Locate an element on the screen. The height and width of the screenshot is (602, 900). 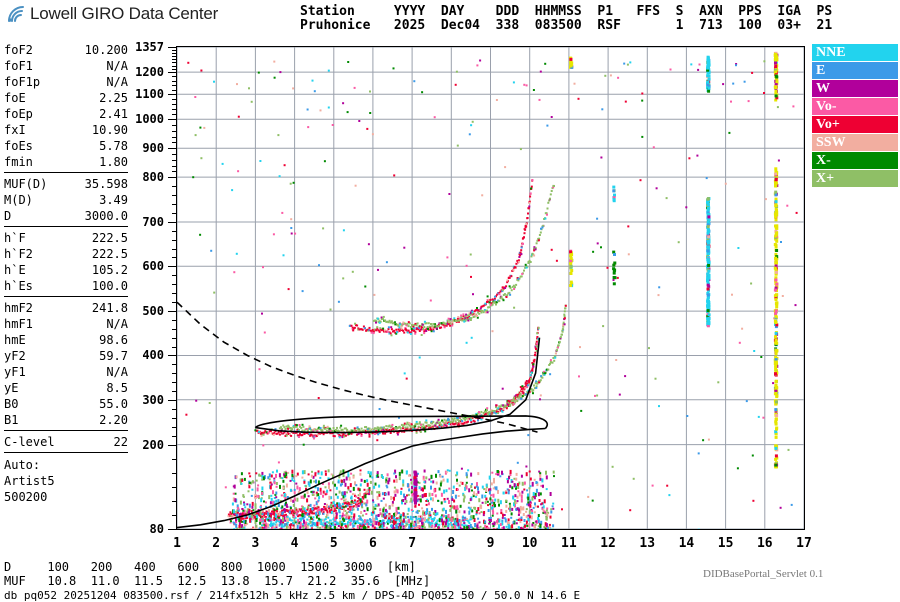
y-tick-label: 1000 is located at coordinates (149, 119).